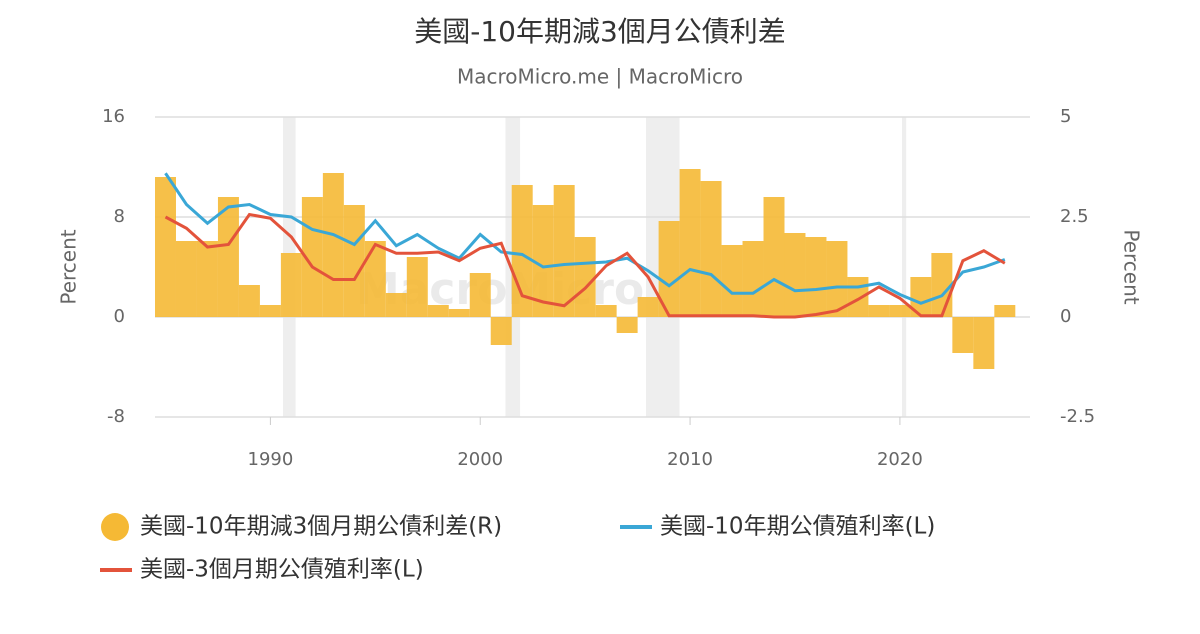 Image resolution: width=1200 pixels, height=634 pixels. I want to click on x-tick-label: 2010, so click(690, 459).